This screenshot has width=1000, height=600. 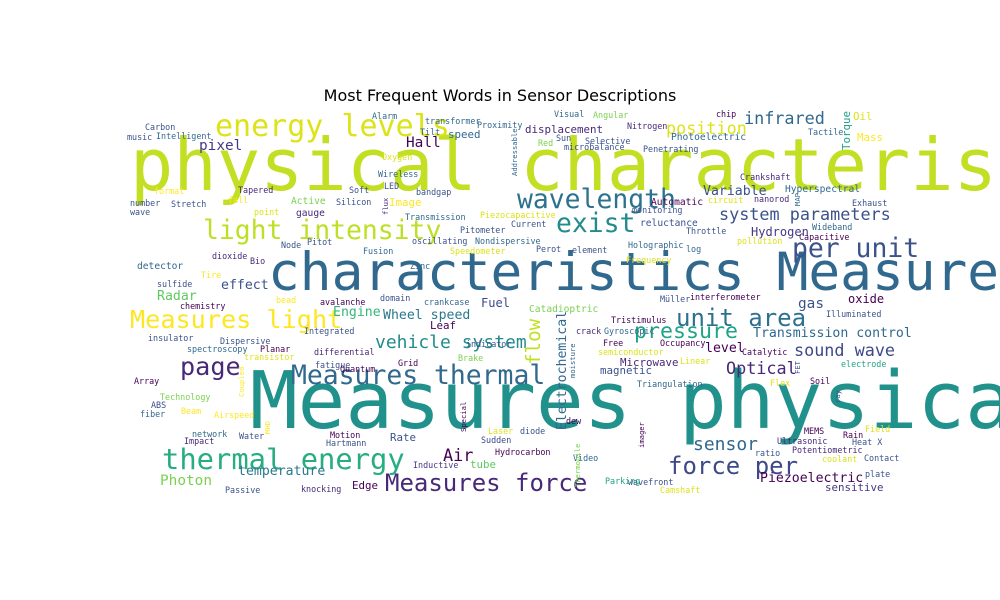 What do you see at coordinates (446, 302) in the screenshot?
I see `word-crankcase: crankcase` at bounding box center [446, 302].